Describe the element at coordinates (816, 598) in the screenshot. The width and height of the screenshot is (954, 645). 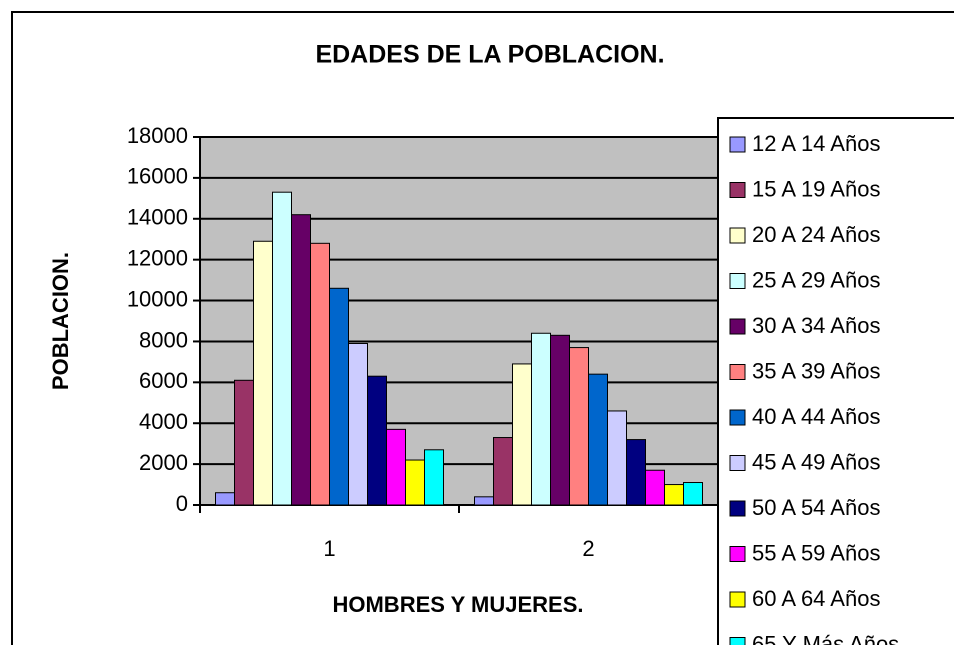
I see `legend-label: 60 A 64 Años` at that location.